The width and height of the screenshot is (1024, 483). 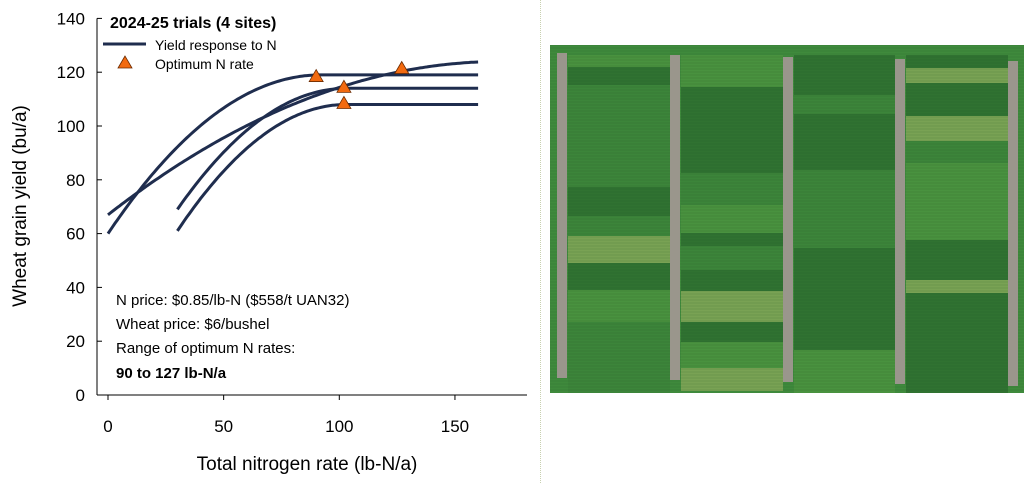 What do you see at coordinates (75, 287) in the screenshot?
I see `y-tick-label: 40` at bounding box center [75, 287].